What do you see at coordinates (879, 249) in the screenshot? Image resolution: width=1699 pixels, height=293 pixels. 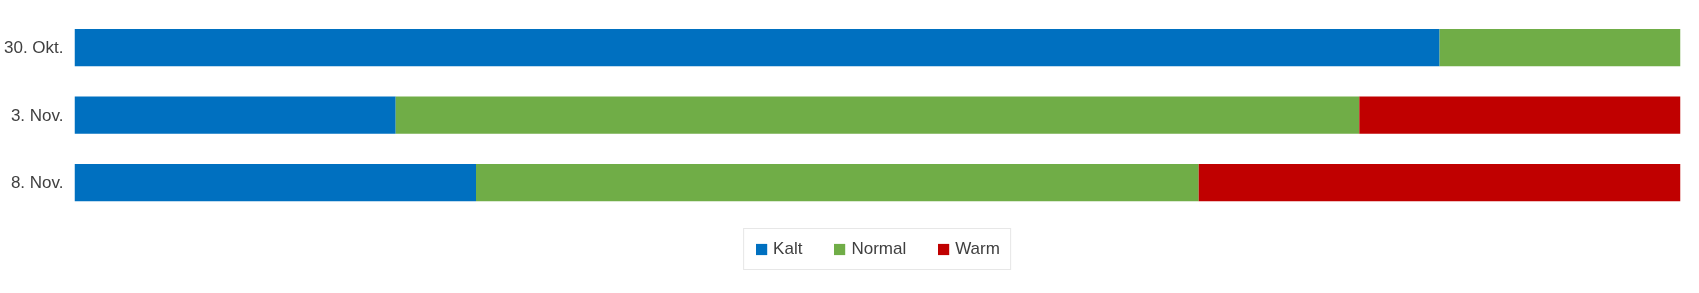 I see `legend-label: Normal` at bounding box center [879, 249].